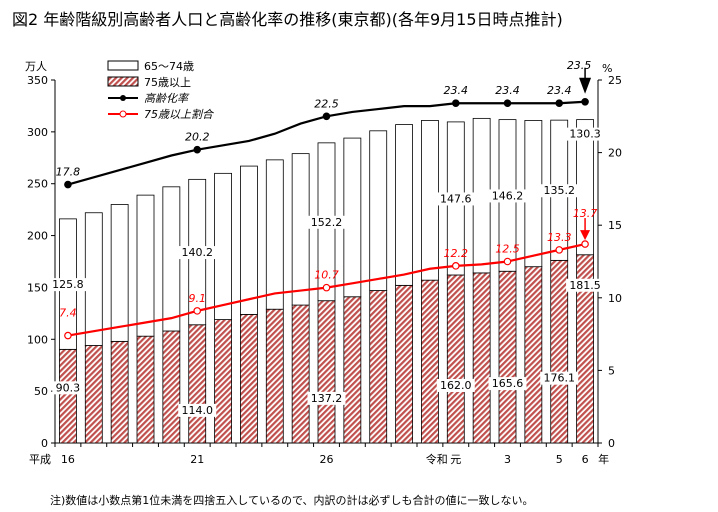 The width and height of the screenshot is (718, 512). Describe the element at coordinates (68, 172) in the screenshot. I see `data-label-aging-rate: 17.8` at that location.